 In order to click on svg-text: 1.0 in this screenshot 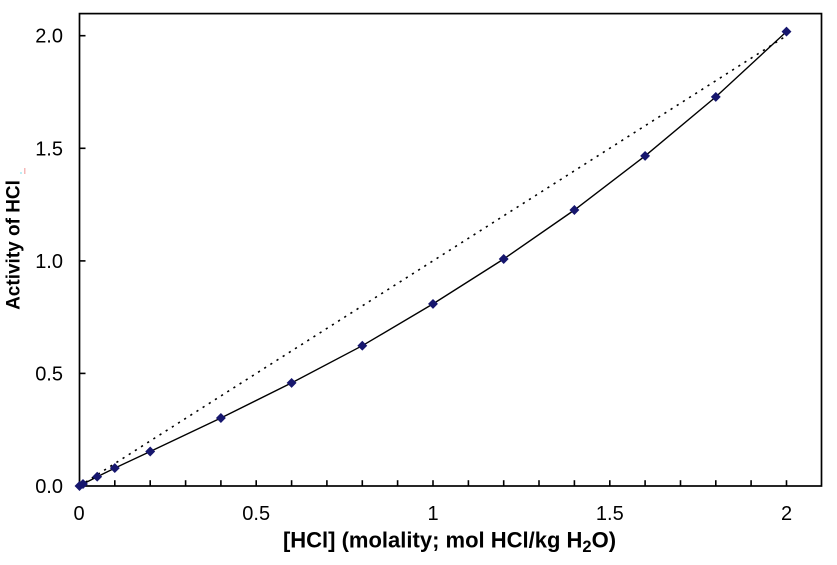, I will do `click(49, 262)`.